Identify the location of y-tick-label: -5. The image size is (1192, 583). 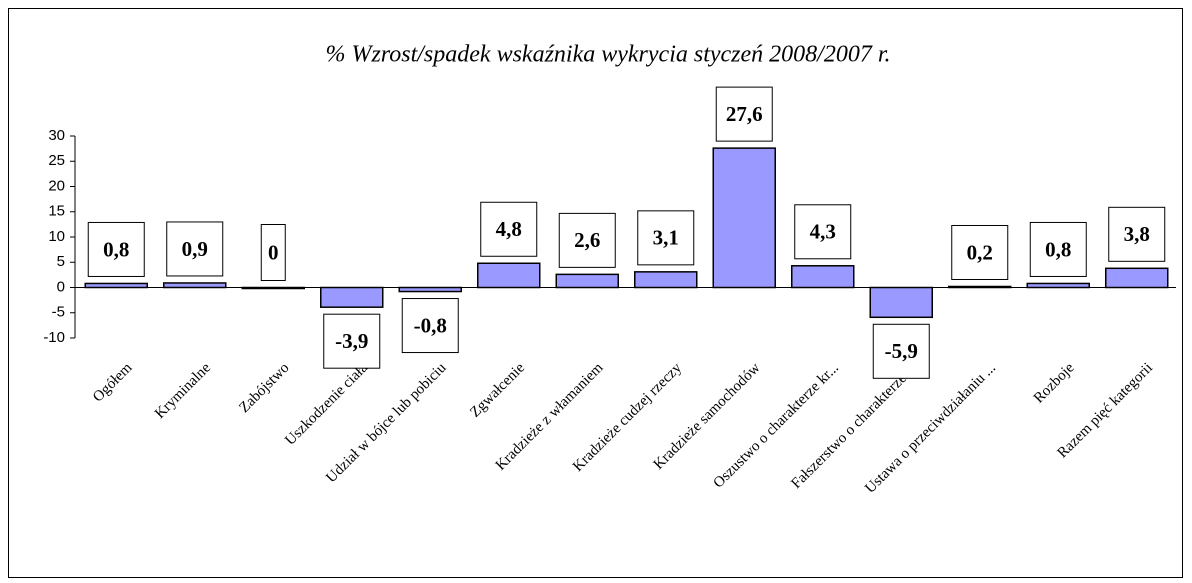
(58, 312).